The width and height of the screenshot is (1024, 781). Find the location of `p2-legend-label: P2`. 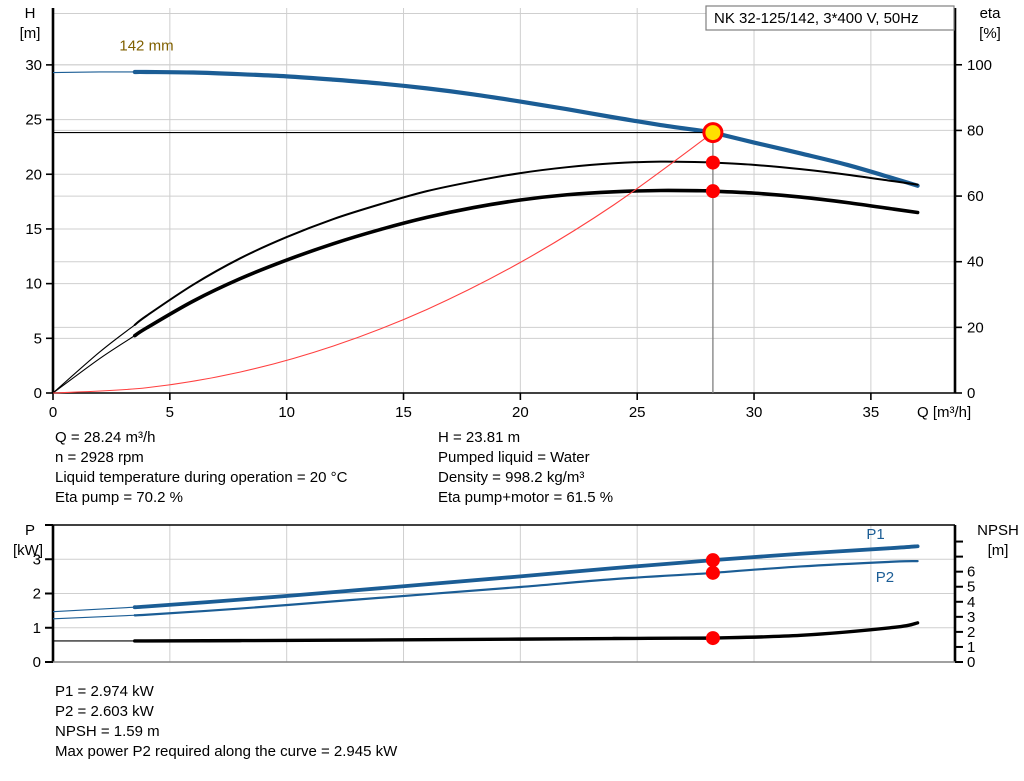

p2-legend-label: P2 is located at coordinates (885, 577).